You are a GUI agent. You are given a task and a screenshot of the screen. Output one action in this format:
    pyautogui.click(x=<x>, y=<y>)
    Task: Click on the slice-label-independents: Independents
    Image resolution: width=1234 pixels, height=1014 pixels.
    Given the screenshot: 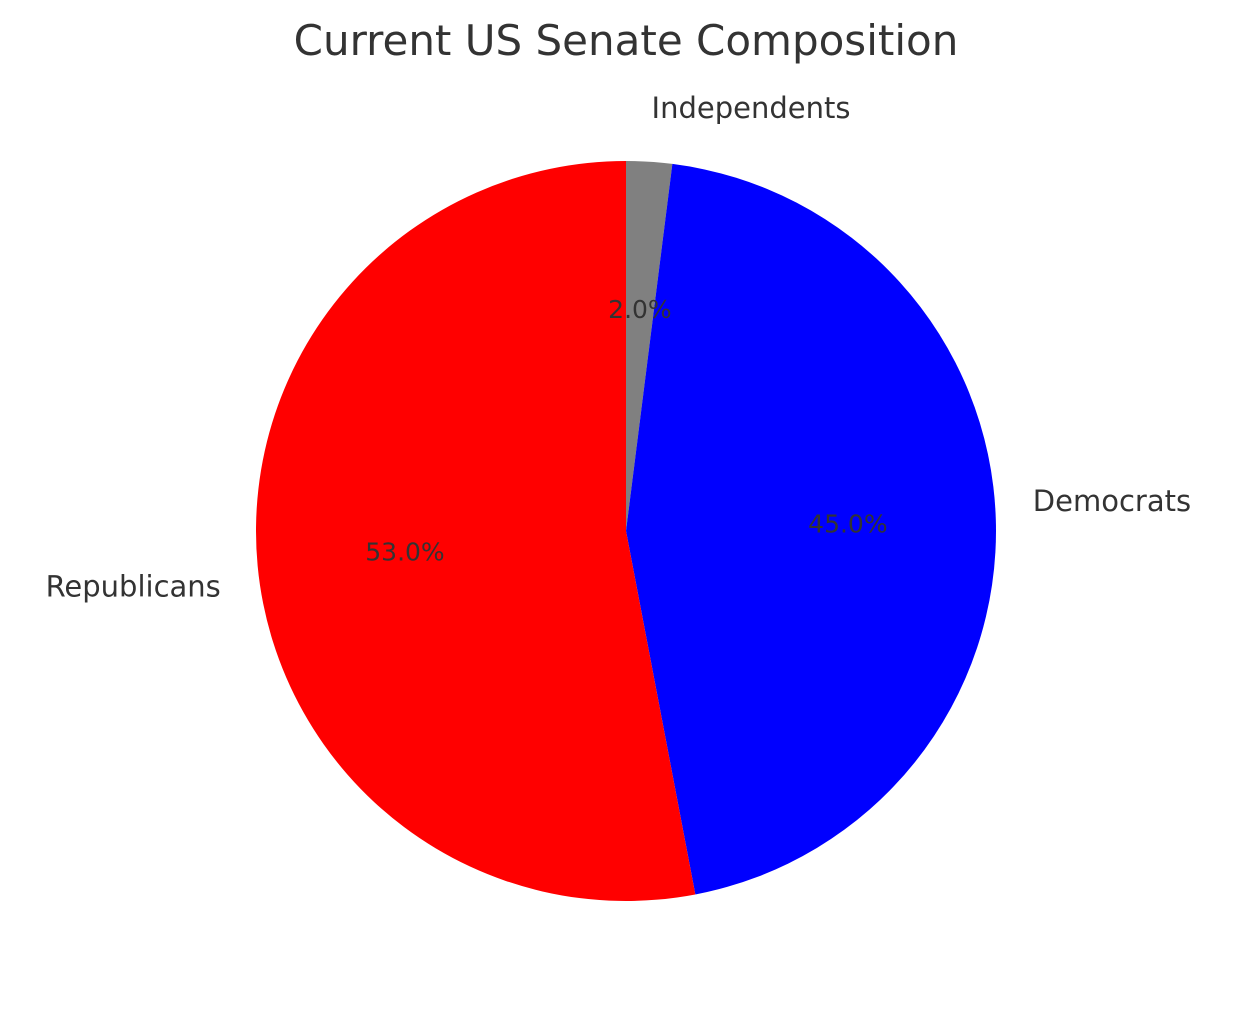 What is the action you would take?
    pyautogui.click(x=751, y=108)
    